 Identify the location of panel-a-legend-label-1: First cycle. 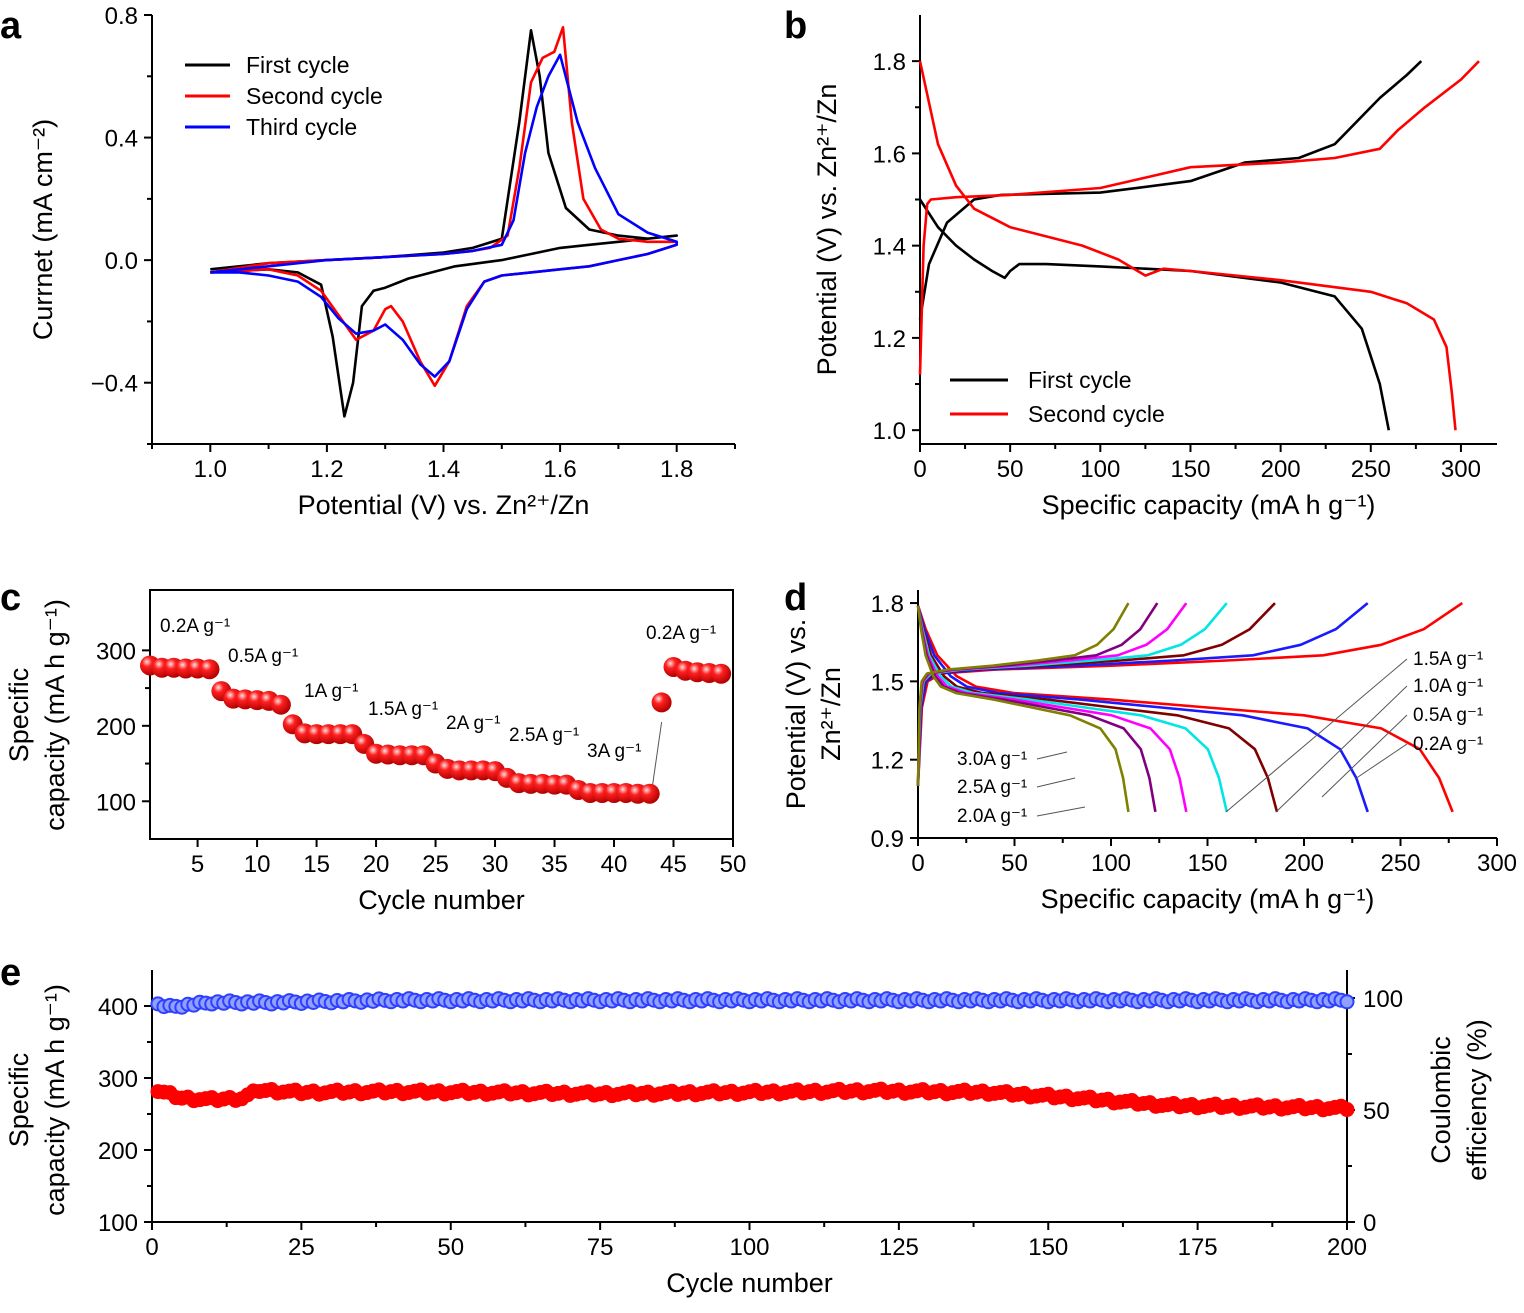
(298, 65).